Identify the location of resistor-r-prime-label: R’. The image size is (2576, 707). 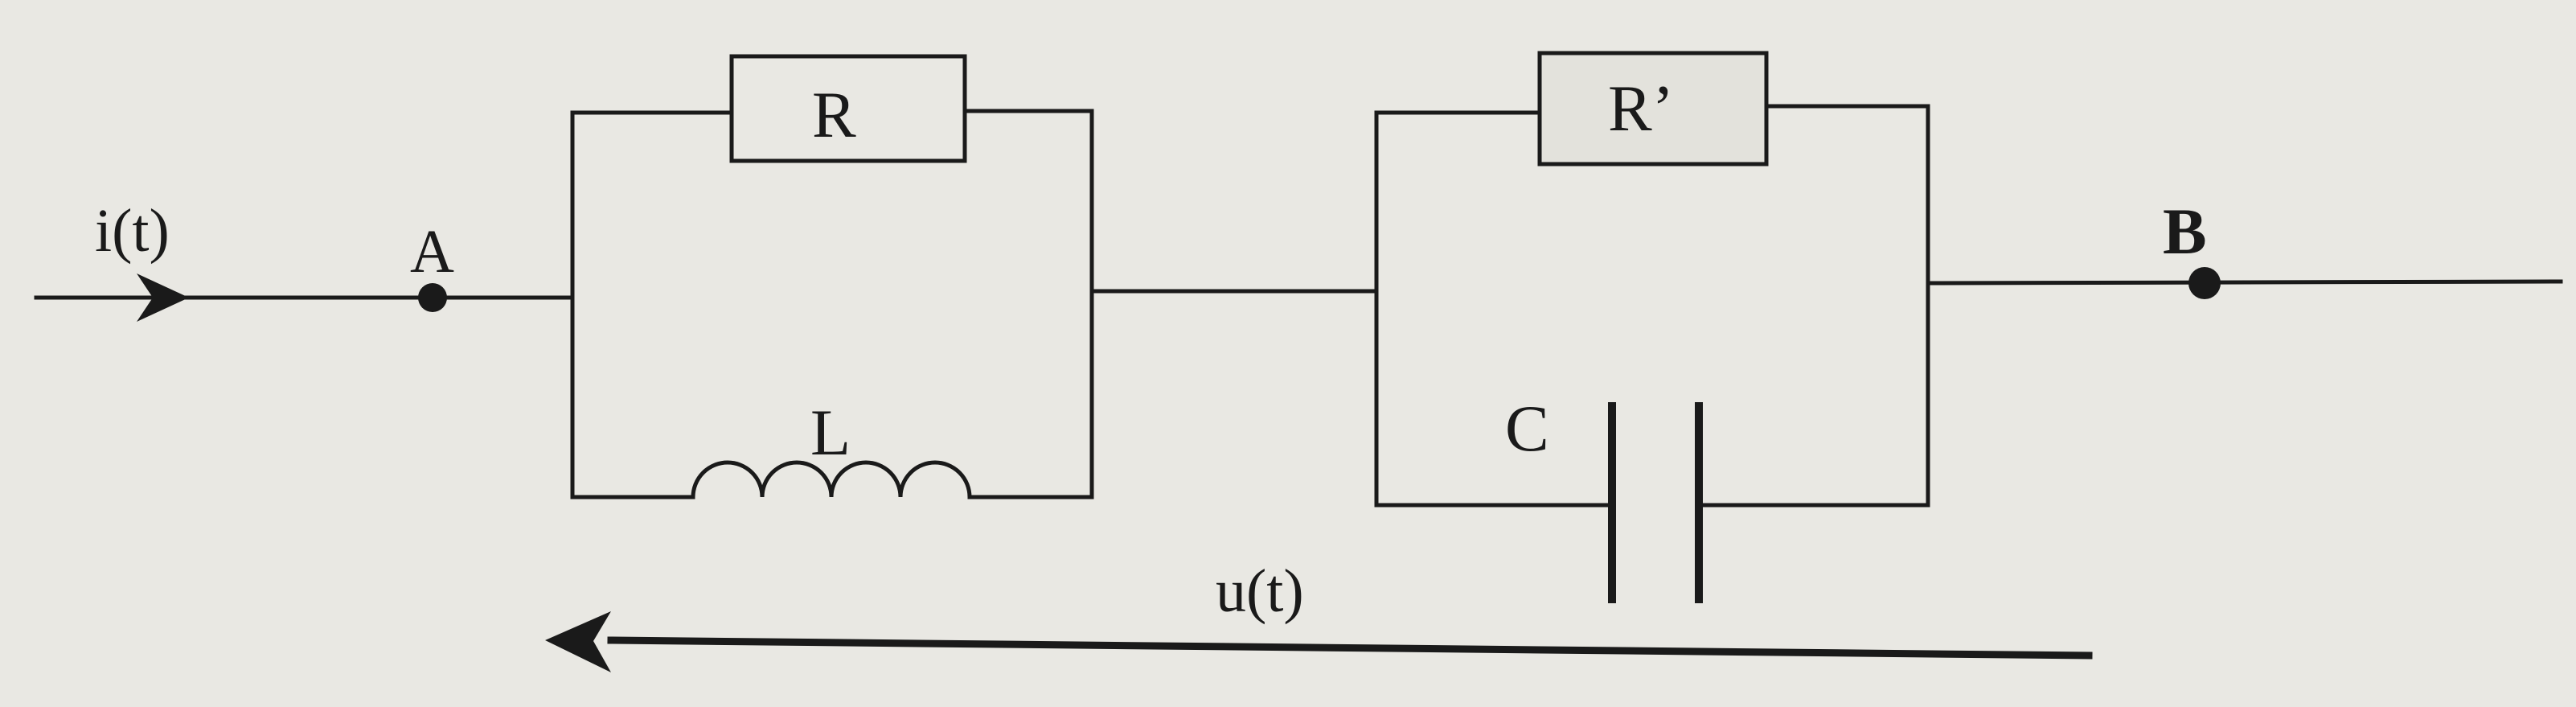
(1641, 108).